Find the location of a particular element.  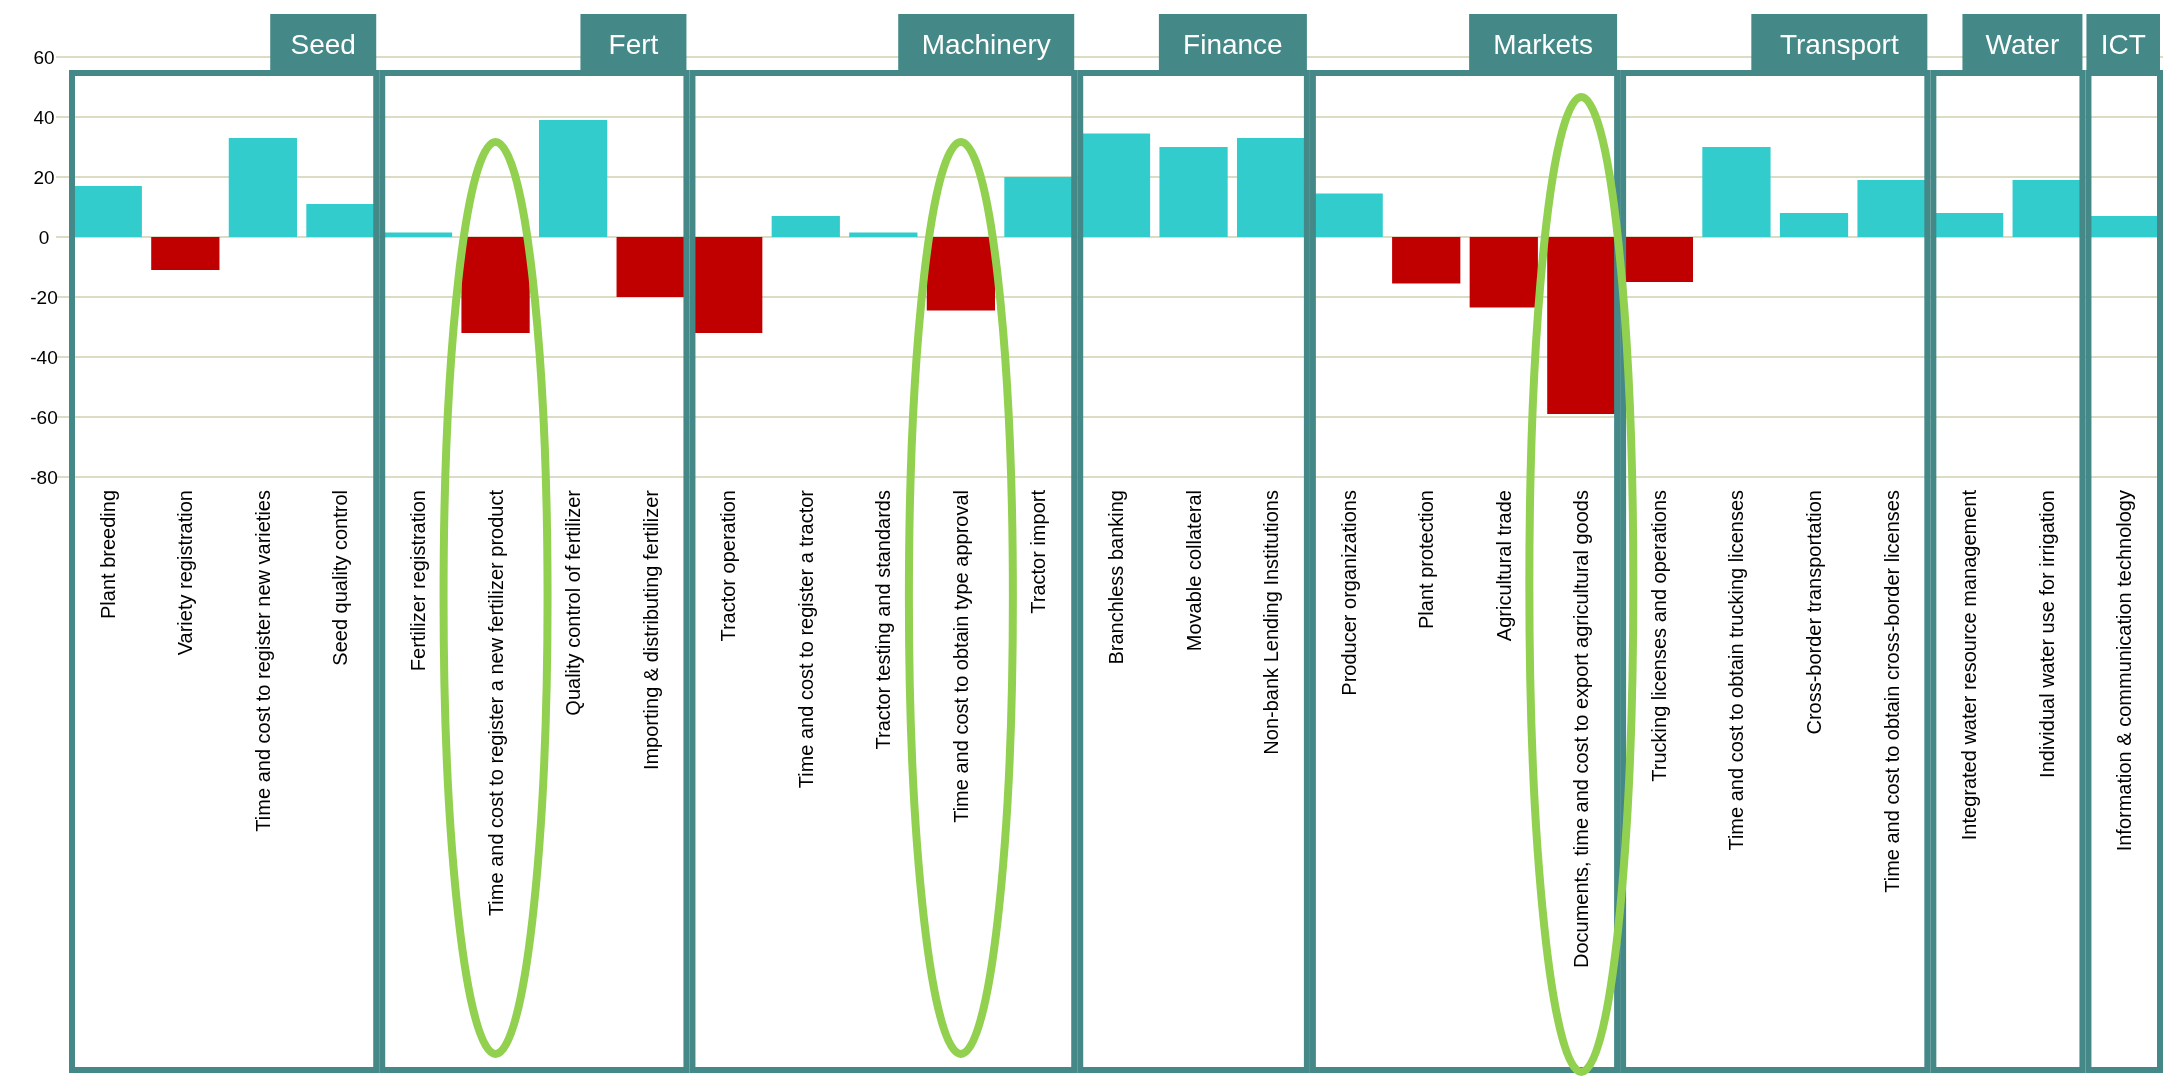

x-tick-label: Time and cost to register a tractor is located at coordinates (805, 639).